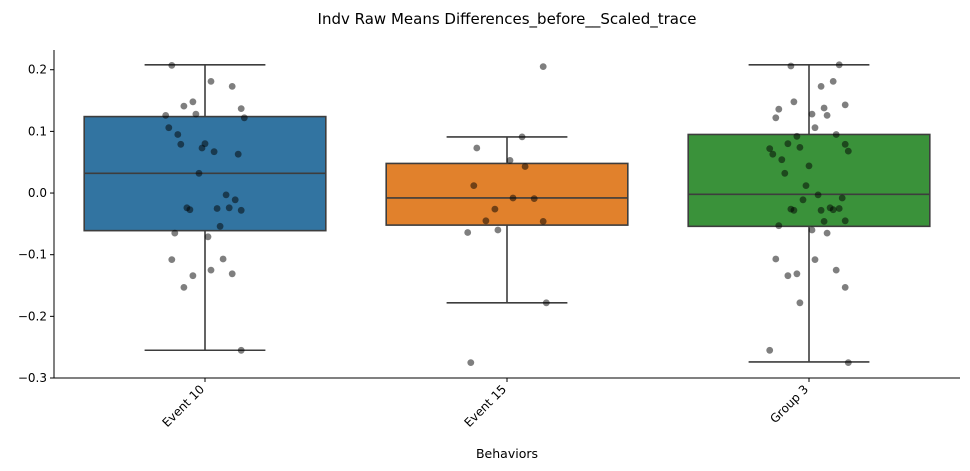 The height and width of the screenshot is (471, 970). Describe the element at coordinates (37, 70) in the screenshot. I see `y-tick-label: 0.2` at that location.